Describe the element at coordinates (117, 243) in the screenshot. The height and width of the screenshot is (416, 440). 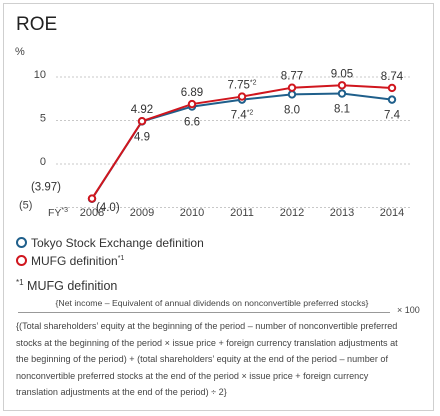
I see `legend-label-tse: Tokyo Stock Exchange definition` at that location.